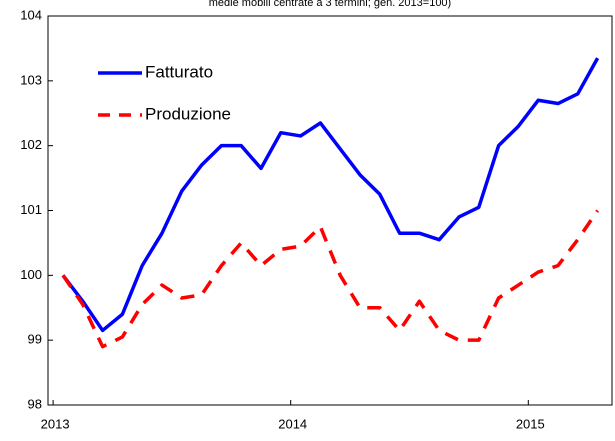 The image size is (615, 441). I want to click on x-tick-label: 2015, so click(530, 423).